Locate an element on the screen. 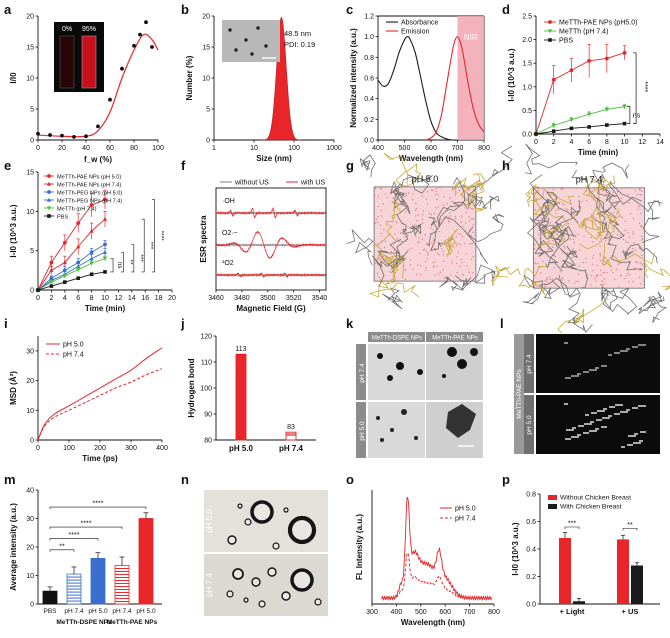 The image size is (670, 638). category-label: + US is located at coordinates (630, 611).